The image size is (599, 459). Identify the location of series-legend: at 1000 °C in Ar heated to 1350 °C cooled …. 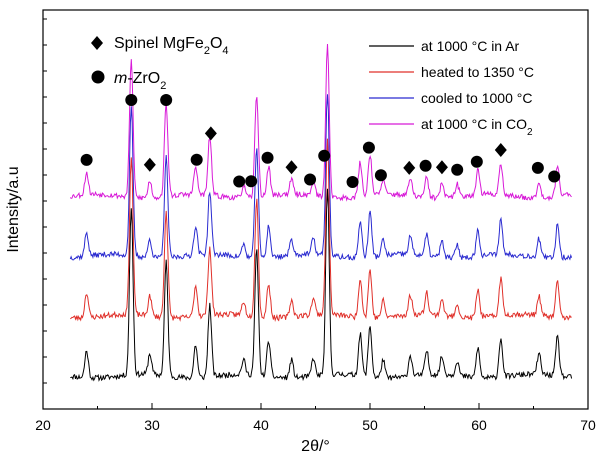
(451, 88).